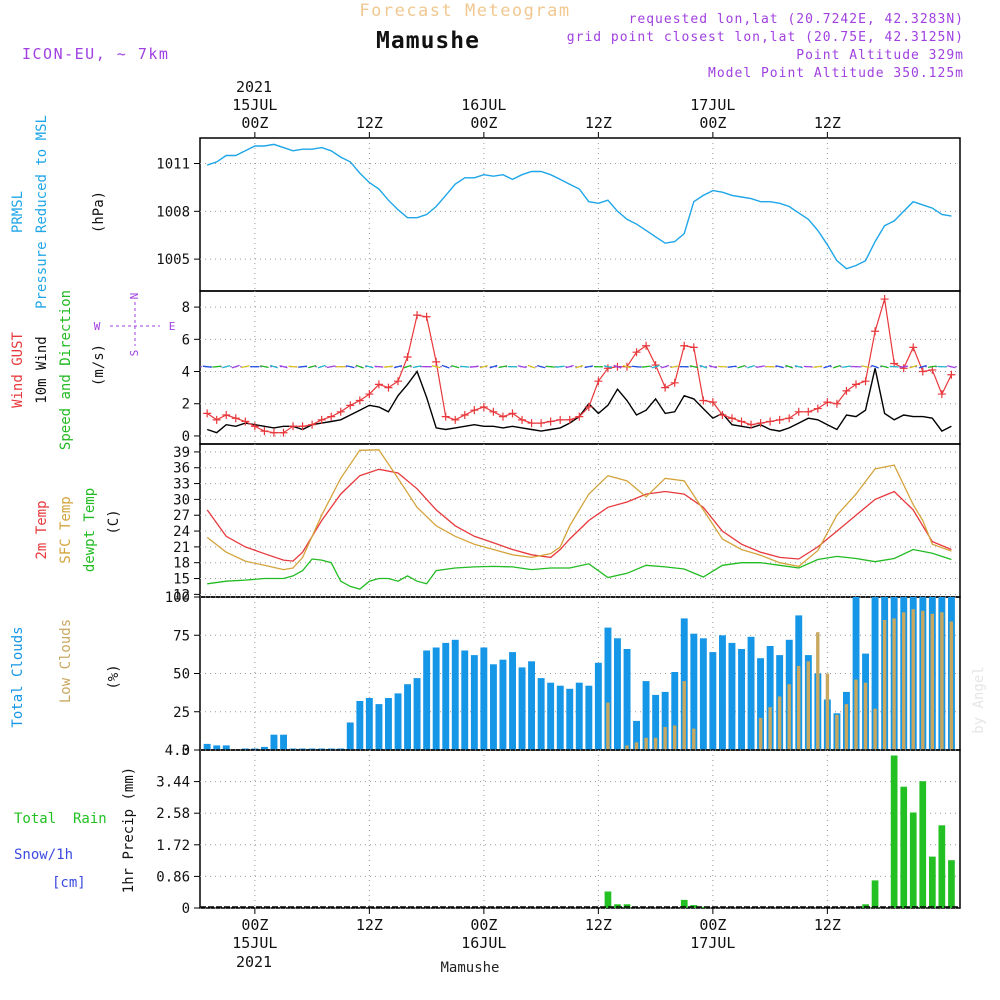 This screenshot has height=1000, width=1000. Describe the element at coordinates (177, 751) in the screenshot. I see `y-tick-label: 4.3` at that location.